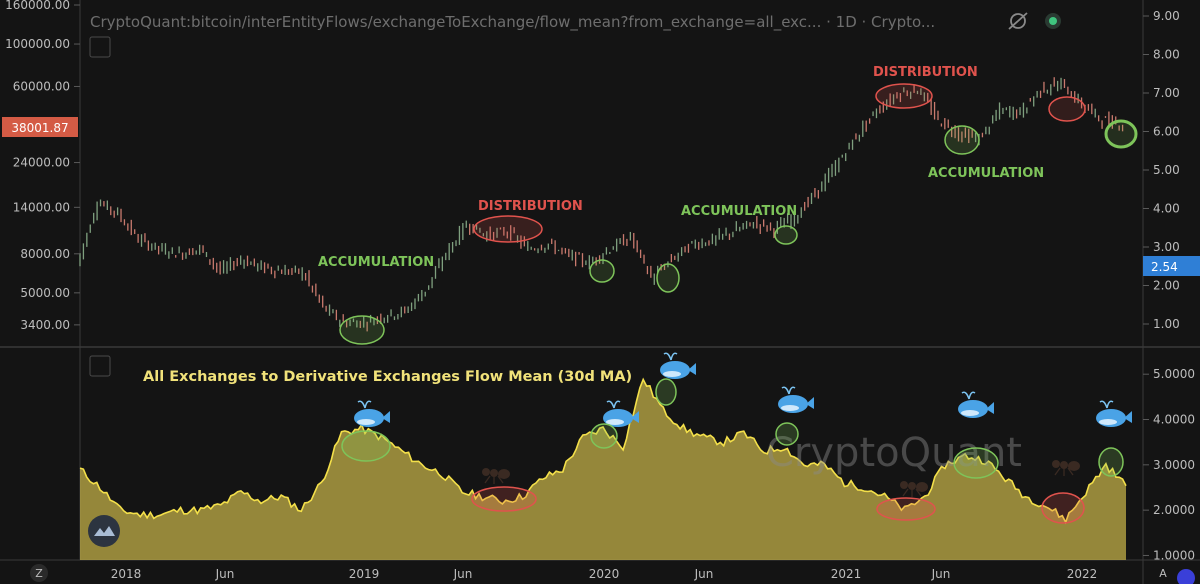 This screenshot has height=584, width=1200. What do you see at coordinates (941, 574) in the screenshot?
I see `time-tick-label: Jun` at bounding box center [941, 574].